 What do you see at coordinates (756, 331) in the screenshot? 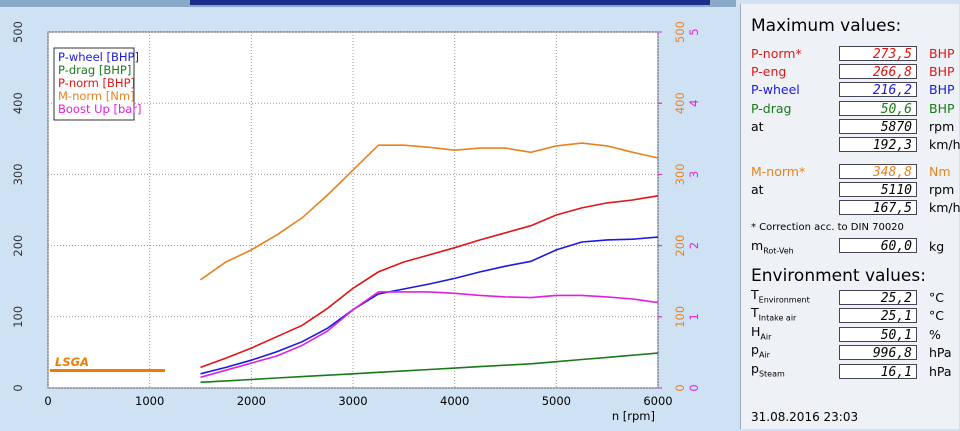
I see `label: H` at bounding box center [756, 331].